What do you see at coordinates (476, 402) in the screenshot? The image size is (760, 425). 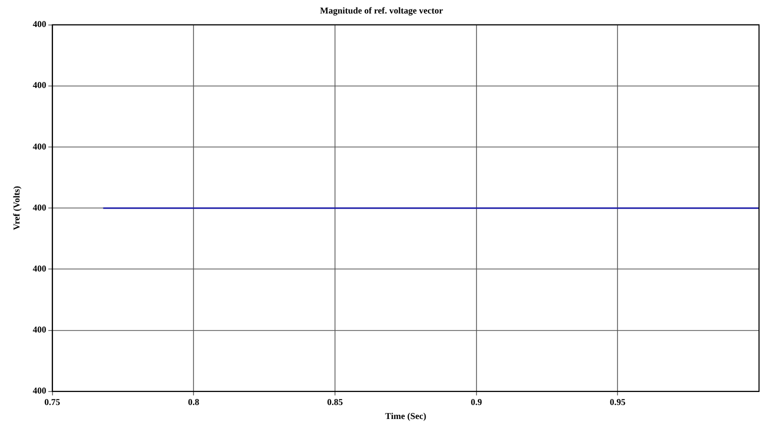 I see `x-tick-label: 0.9` at bounding box center [476, 402].